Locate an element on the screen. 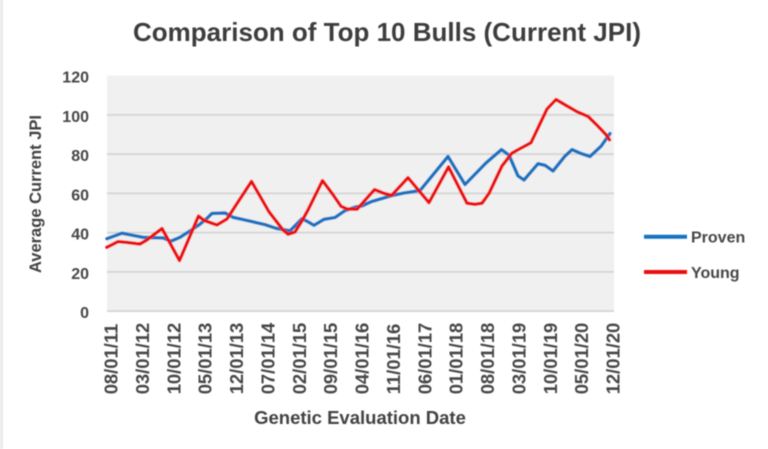 Image resolution: width=768 pixels, height=449 pixels. svg-text: Young is located at coordinates (715, 273).